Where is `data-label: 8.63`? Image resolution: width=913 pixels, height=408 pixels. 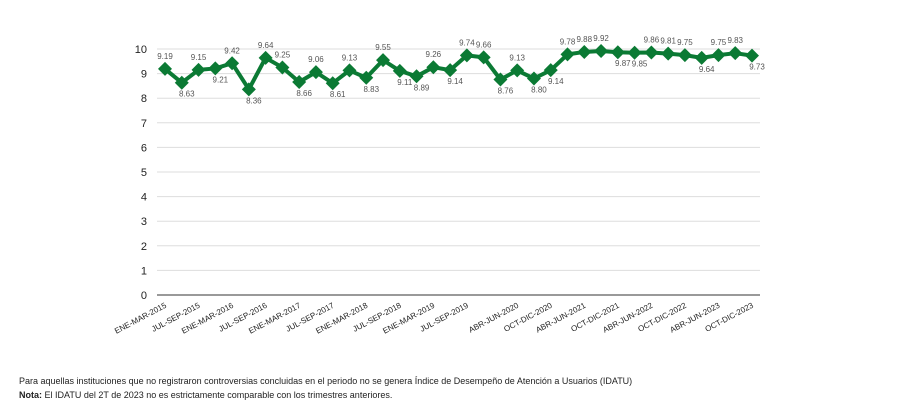 data-label: 8.63 is located at coordinates (187, 94).